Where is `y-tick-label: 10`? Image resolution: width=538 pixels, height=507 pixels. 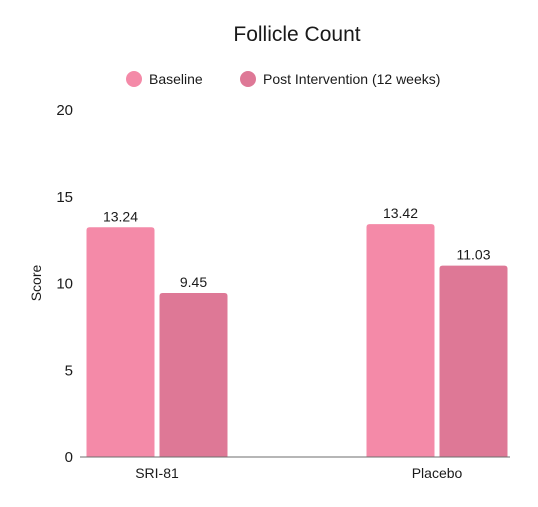
y-tick-label: 10 is located at coordinates (64, 284).